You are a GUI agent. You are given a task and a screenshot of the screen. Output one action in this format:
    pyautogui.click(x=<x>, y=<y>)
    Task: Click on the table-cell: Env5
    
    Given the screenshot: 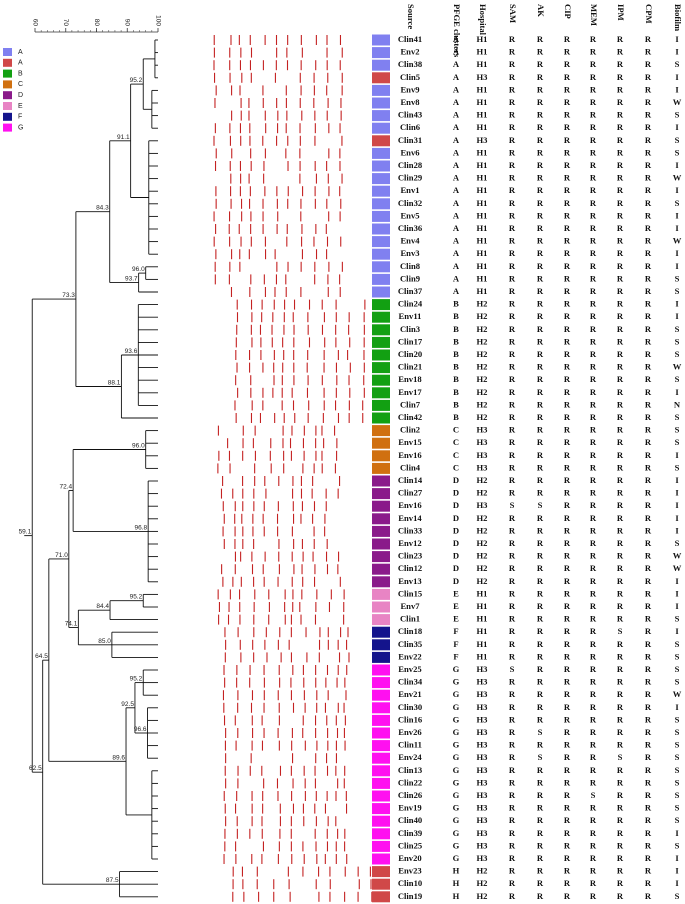 What is the action you would take?
    pyautogui.click(x=409, y=215)
    